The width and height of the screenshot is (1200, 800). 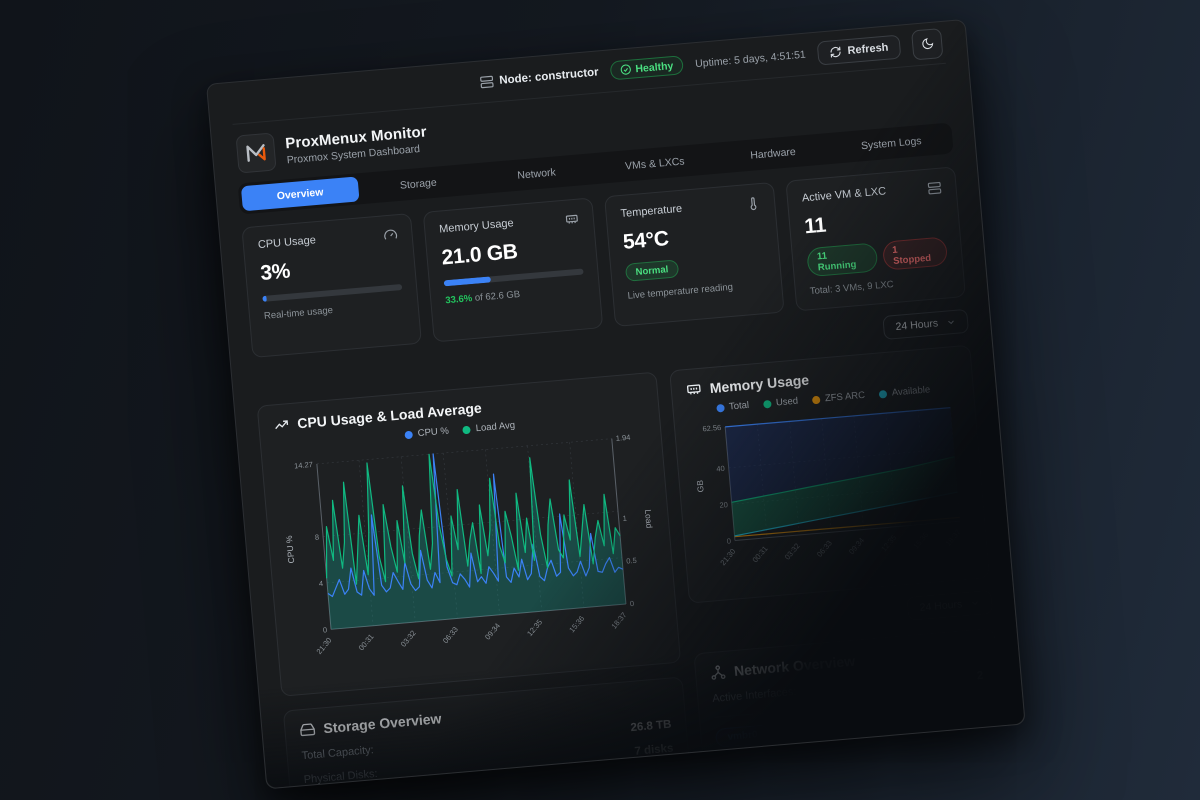 I want to click on trending-up-icon, so click(x=281, y=424).